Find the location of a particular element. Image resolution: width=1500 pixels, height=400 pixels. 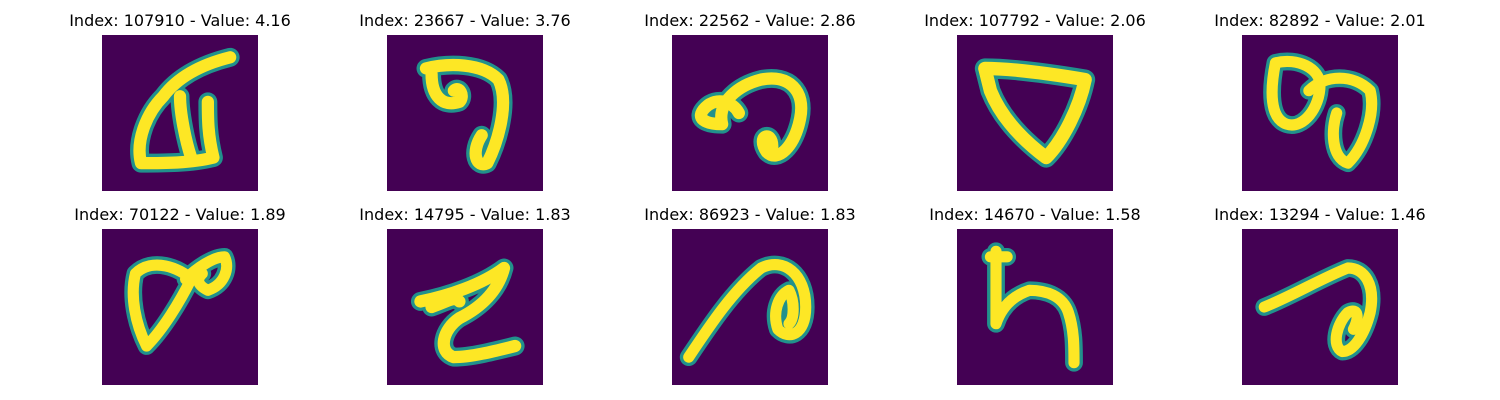

panel-7: Index: 14795 - Value: 1.83 is located at coordinates (465, 294).